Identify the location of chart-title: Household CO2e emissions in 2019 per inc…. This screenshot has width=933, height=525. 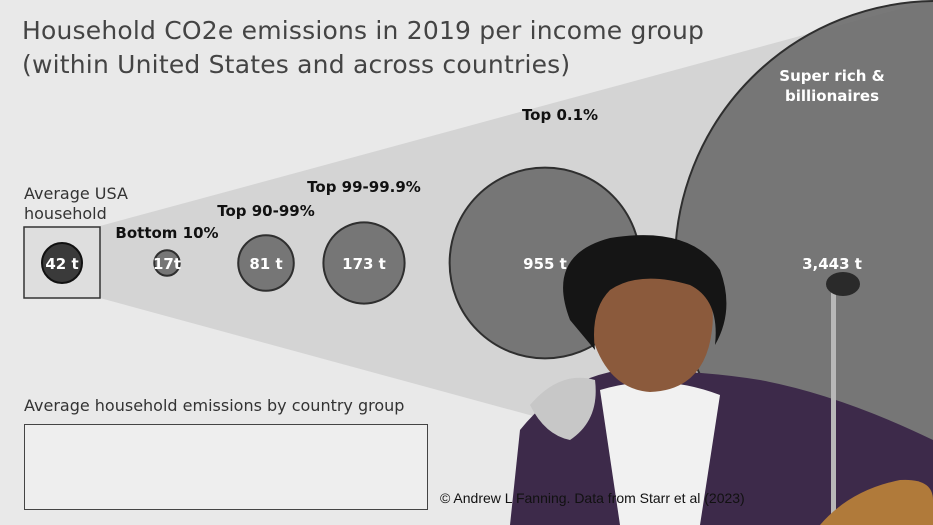
(363, 30).